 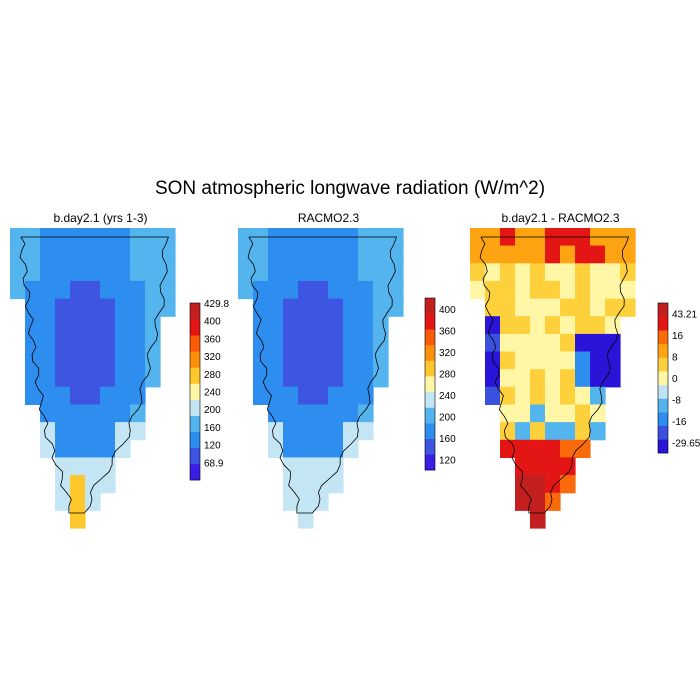 I want to click on colorbar-label: 160, so click(x=447, y=439).